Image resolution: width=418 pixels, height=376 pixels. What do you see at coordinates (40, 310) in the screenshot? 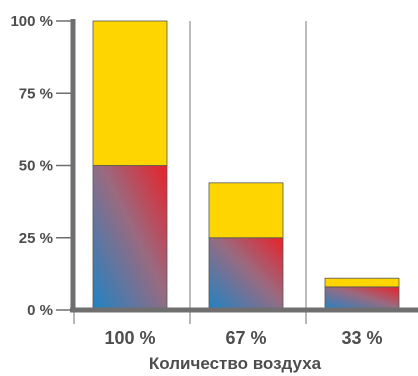
I see `y-tick-label: 0 %` at bounding box center [40, 310].